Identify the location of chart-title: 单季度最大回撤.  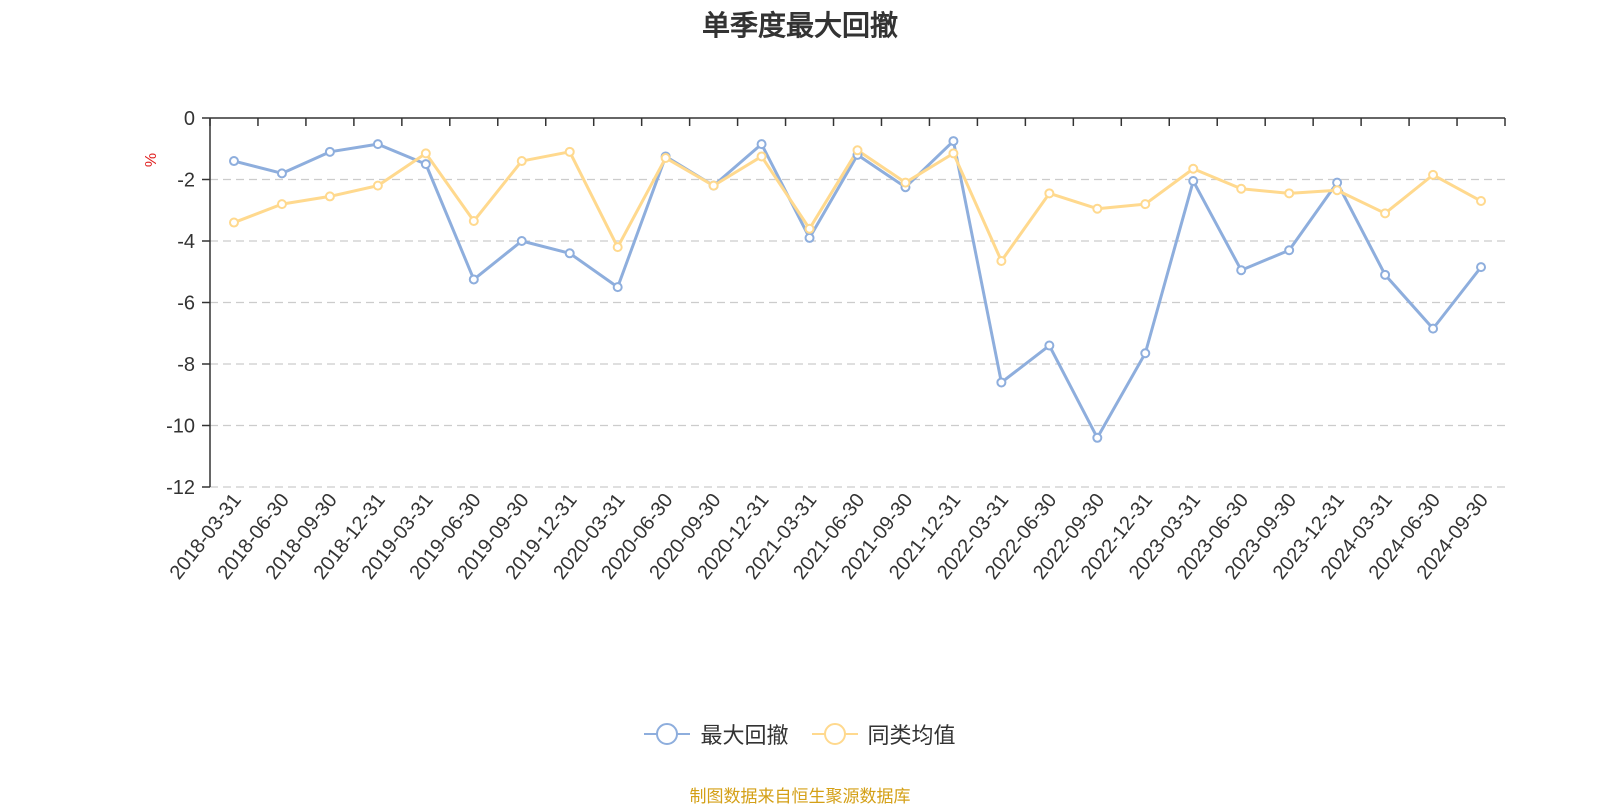
(799, 25).